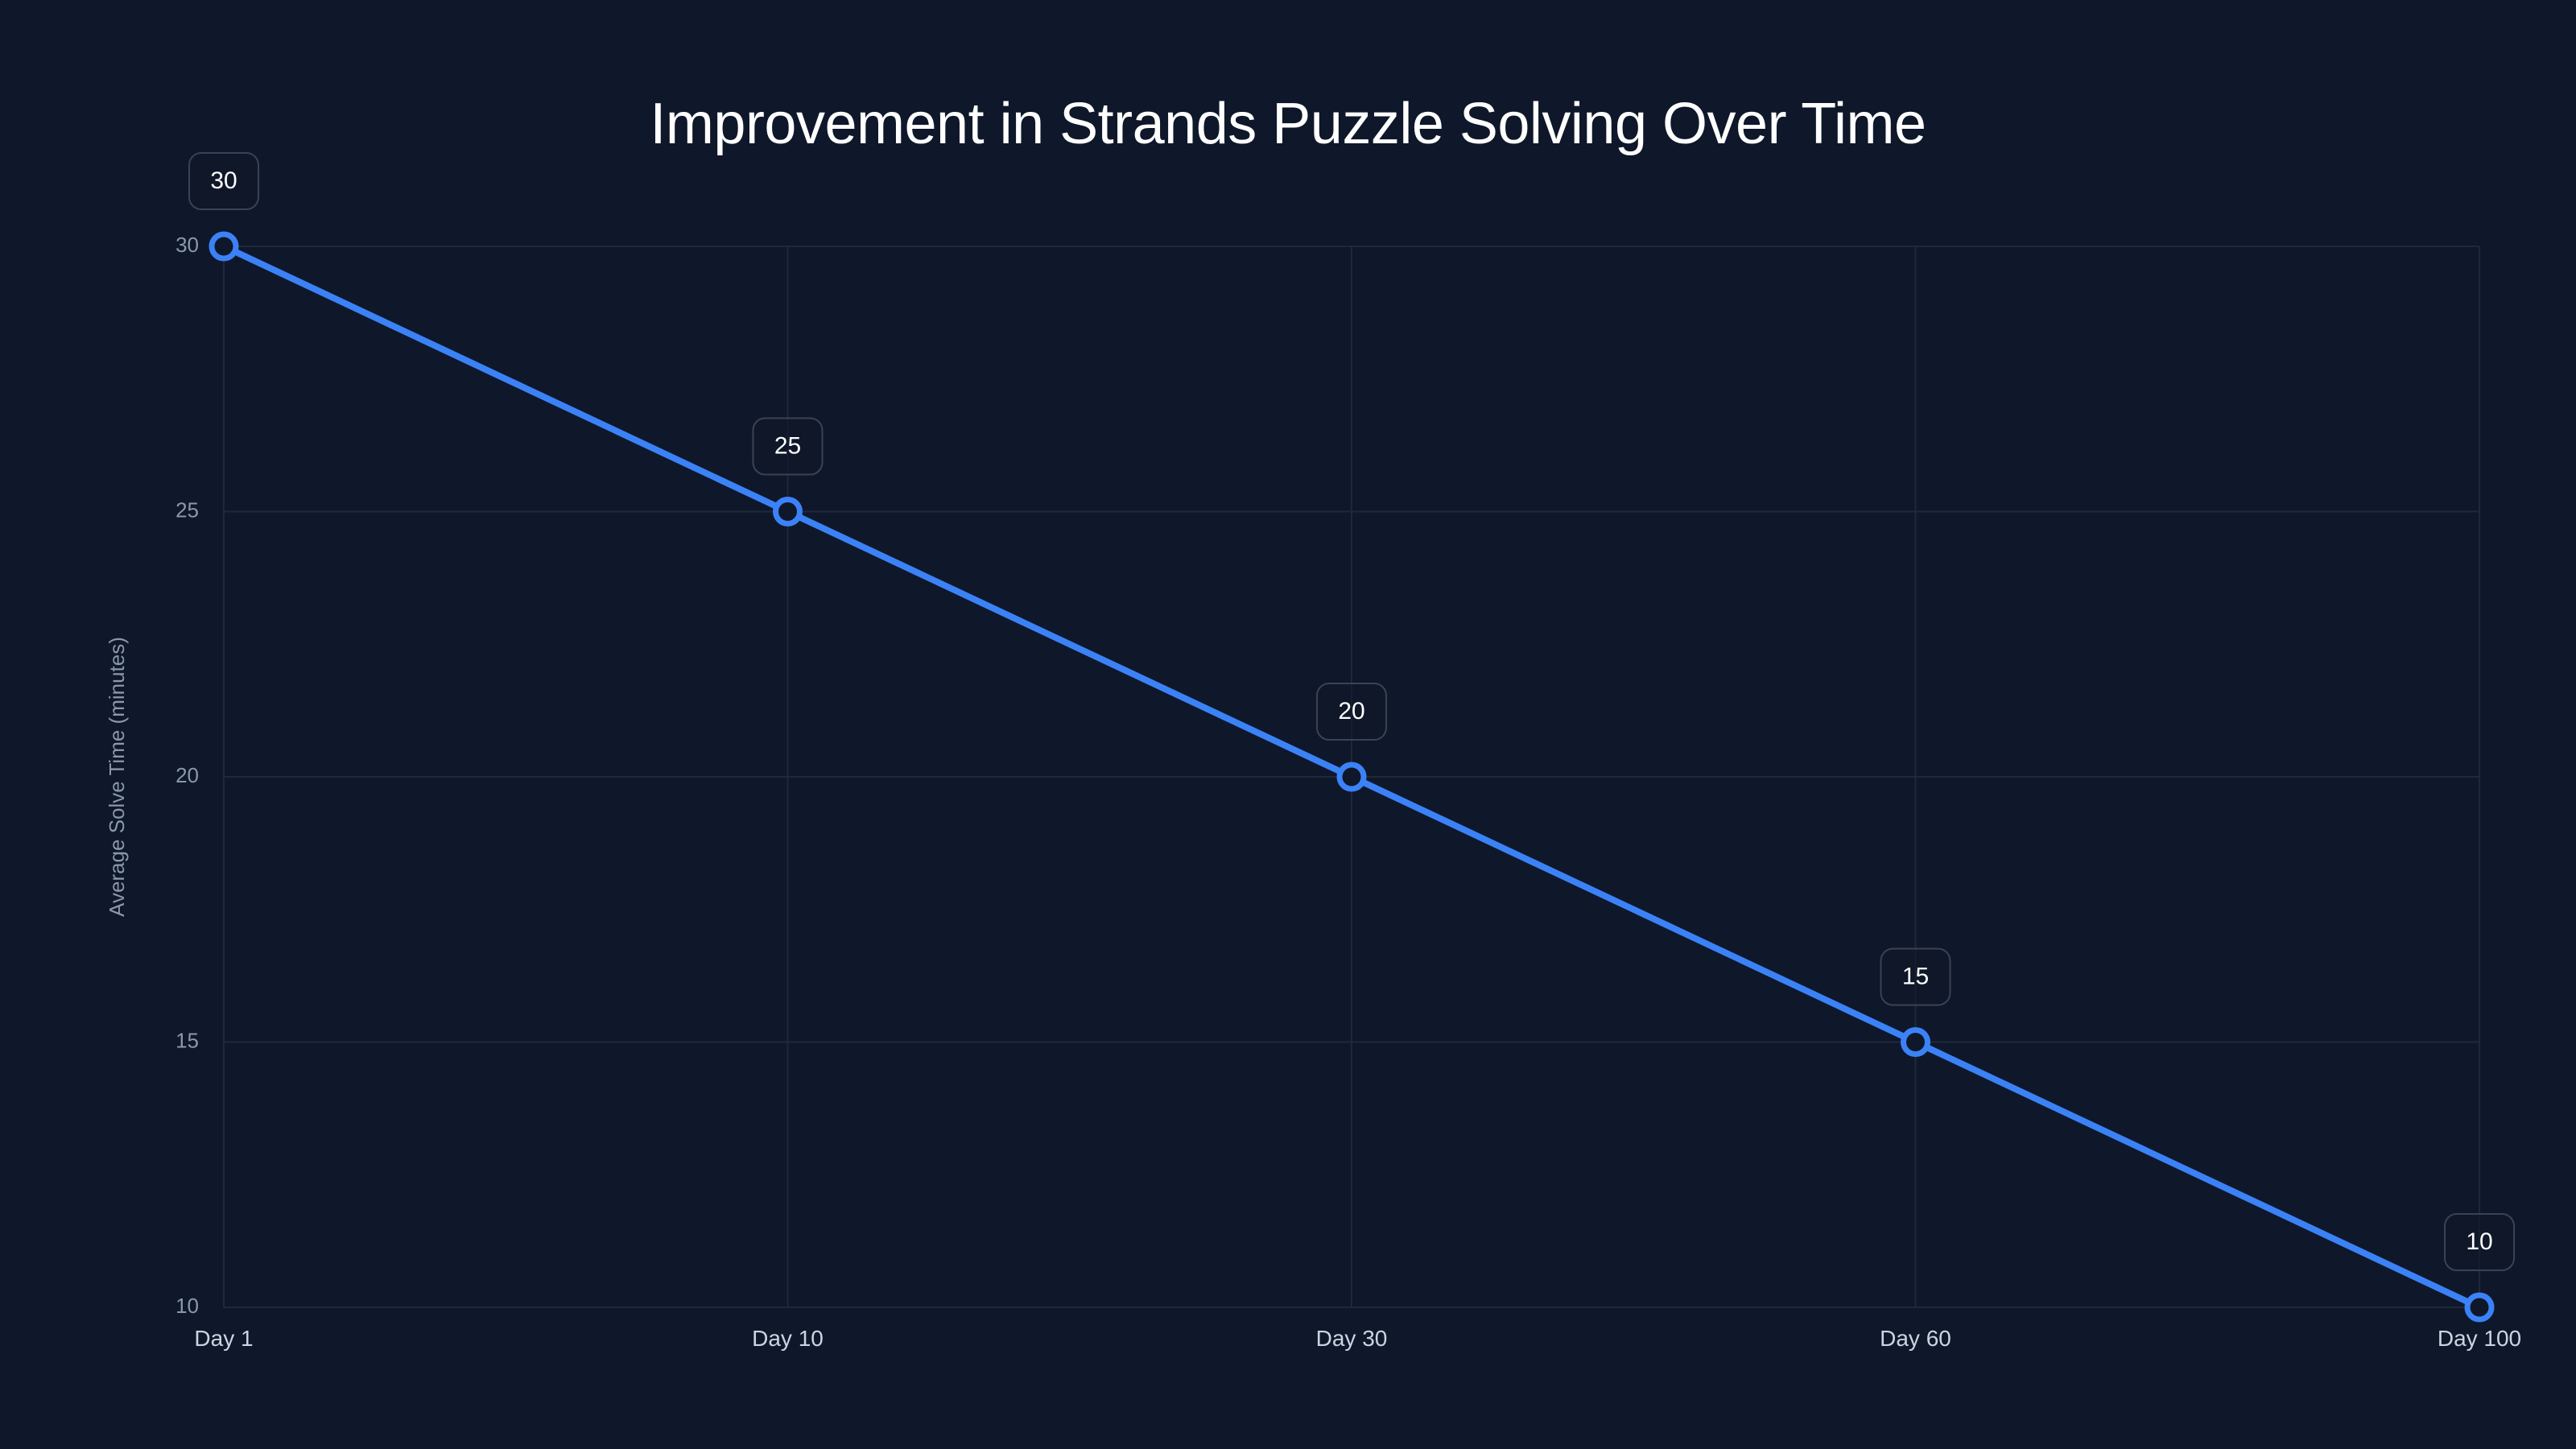 The image size is (2576, 1449). What do you see at coordinates (2479, 1338) in the screenshot?
I see `x-tick-label: Day 100` at bounding box center [2479, 1338].